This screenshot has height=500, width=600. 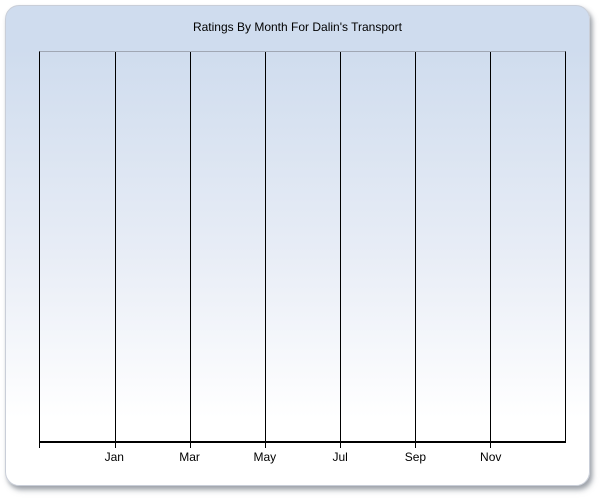 I want to click on x-axis-tick-label: Jul, so click(x=340, y=457).